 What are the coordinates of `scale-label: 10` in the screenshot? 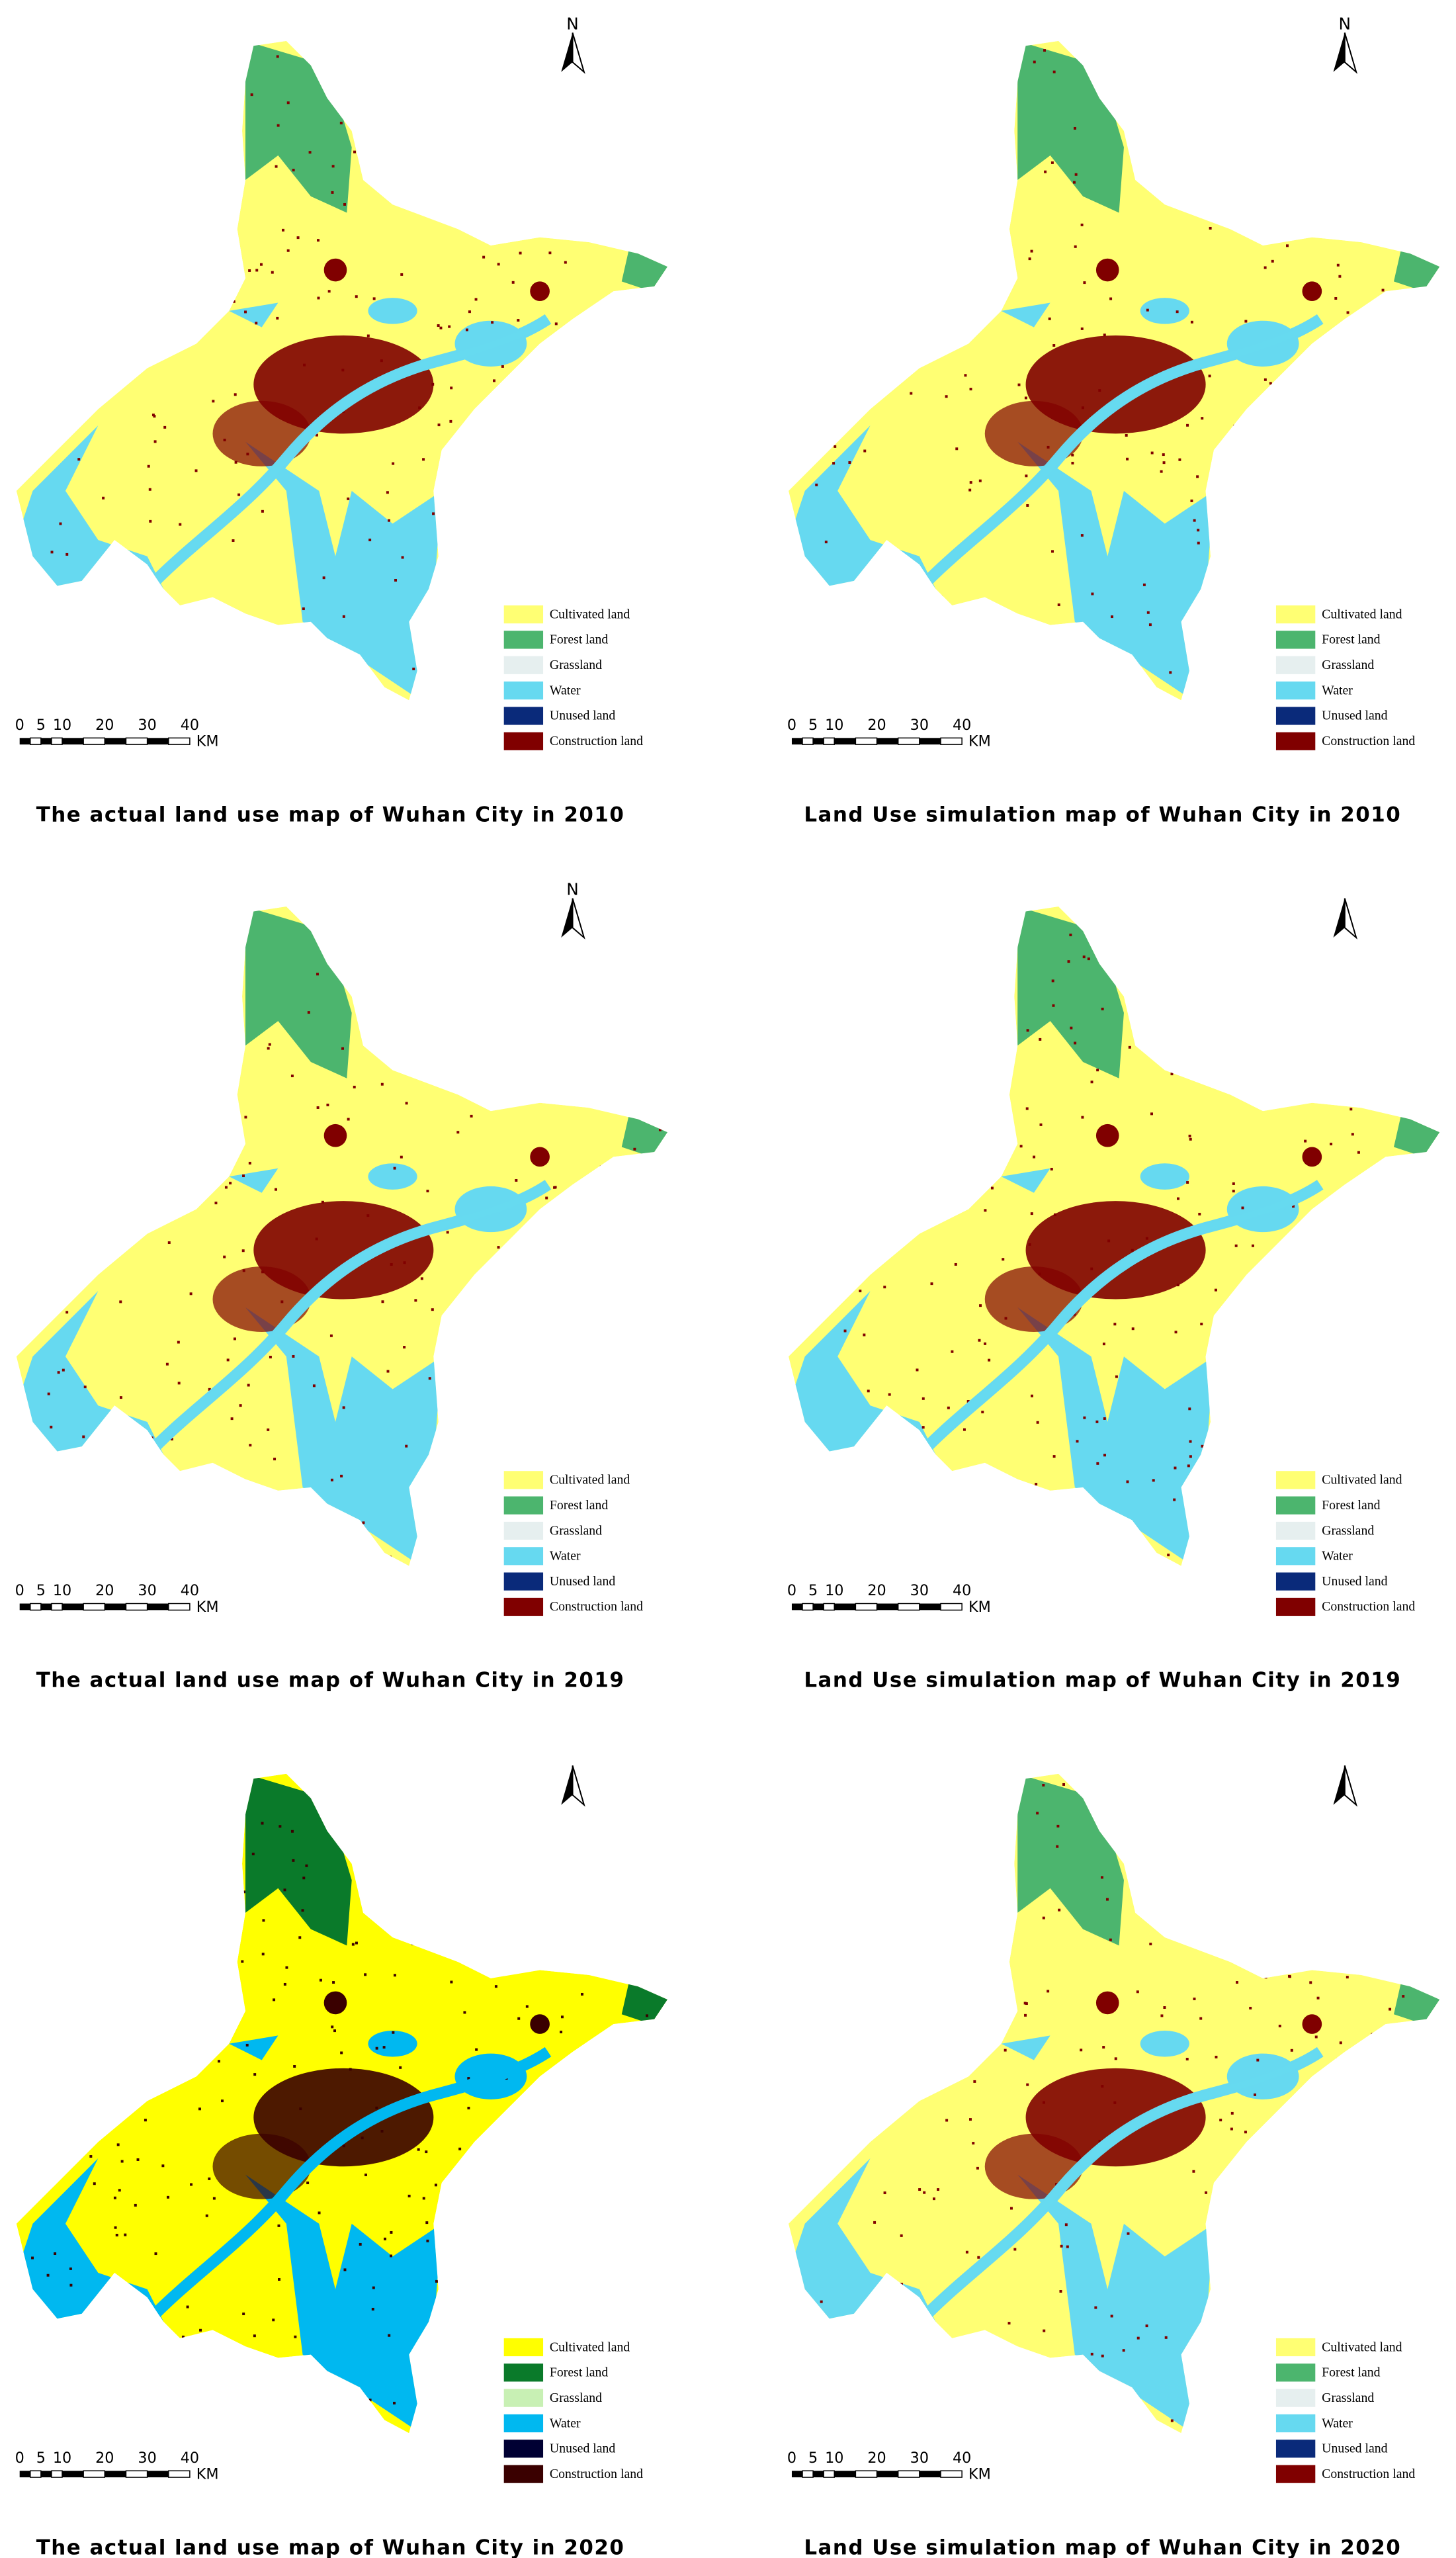 It's located at (62, 725).